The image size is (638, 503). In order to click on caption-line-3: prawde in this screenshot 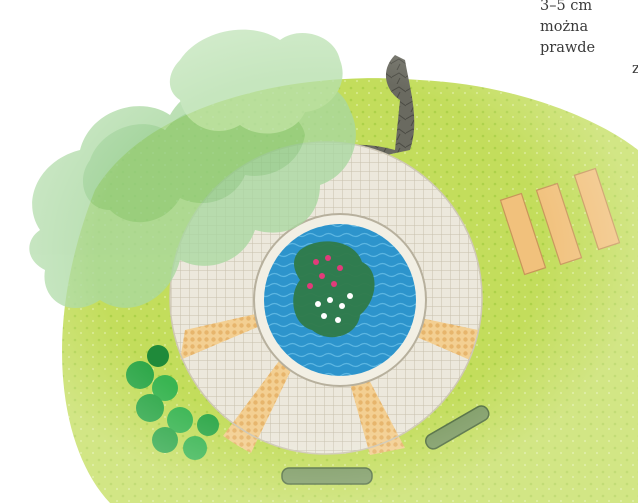, I will do `click(568, 48)`.